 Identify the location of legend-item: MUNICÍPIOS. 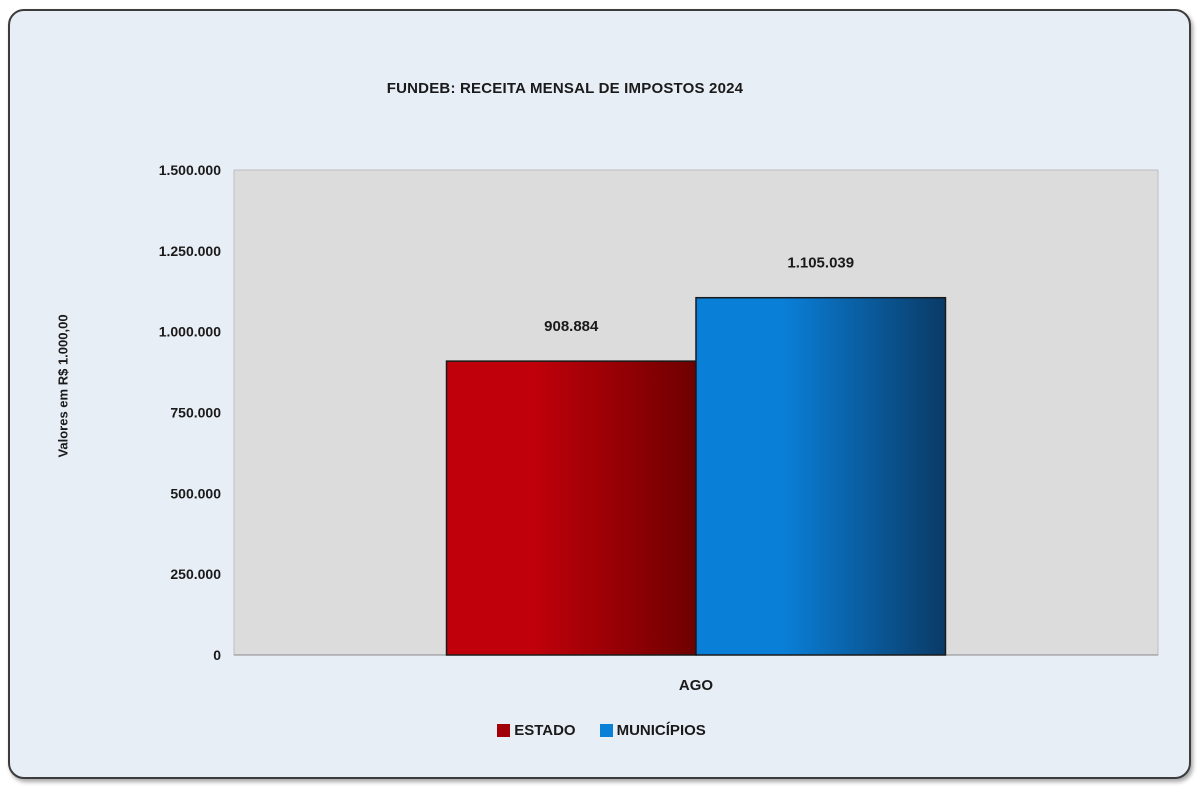
(652, 730).